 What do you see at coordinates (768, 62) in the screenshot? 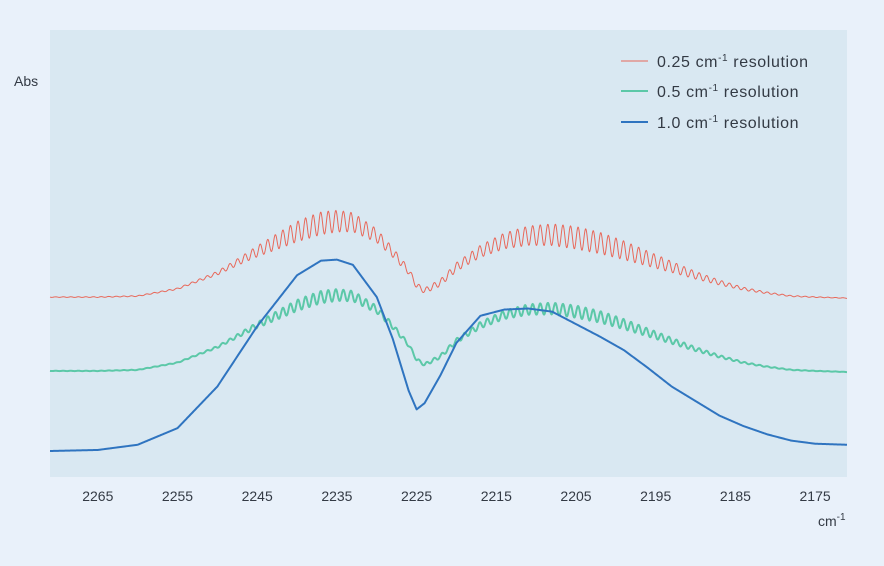
I see `legend-label-0-rest: resolution` at bounding box center [768, 62].